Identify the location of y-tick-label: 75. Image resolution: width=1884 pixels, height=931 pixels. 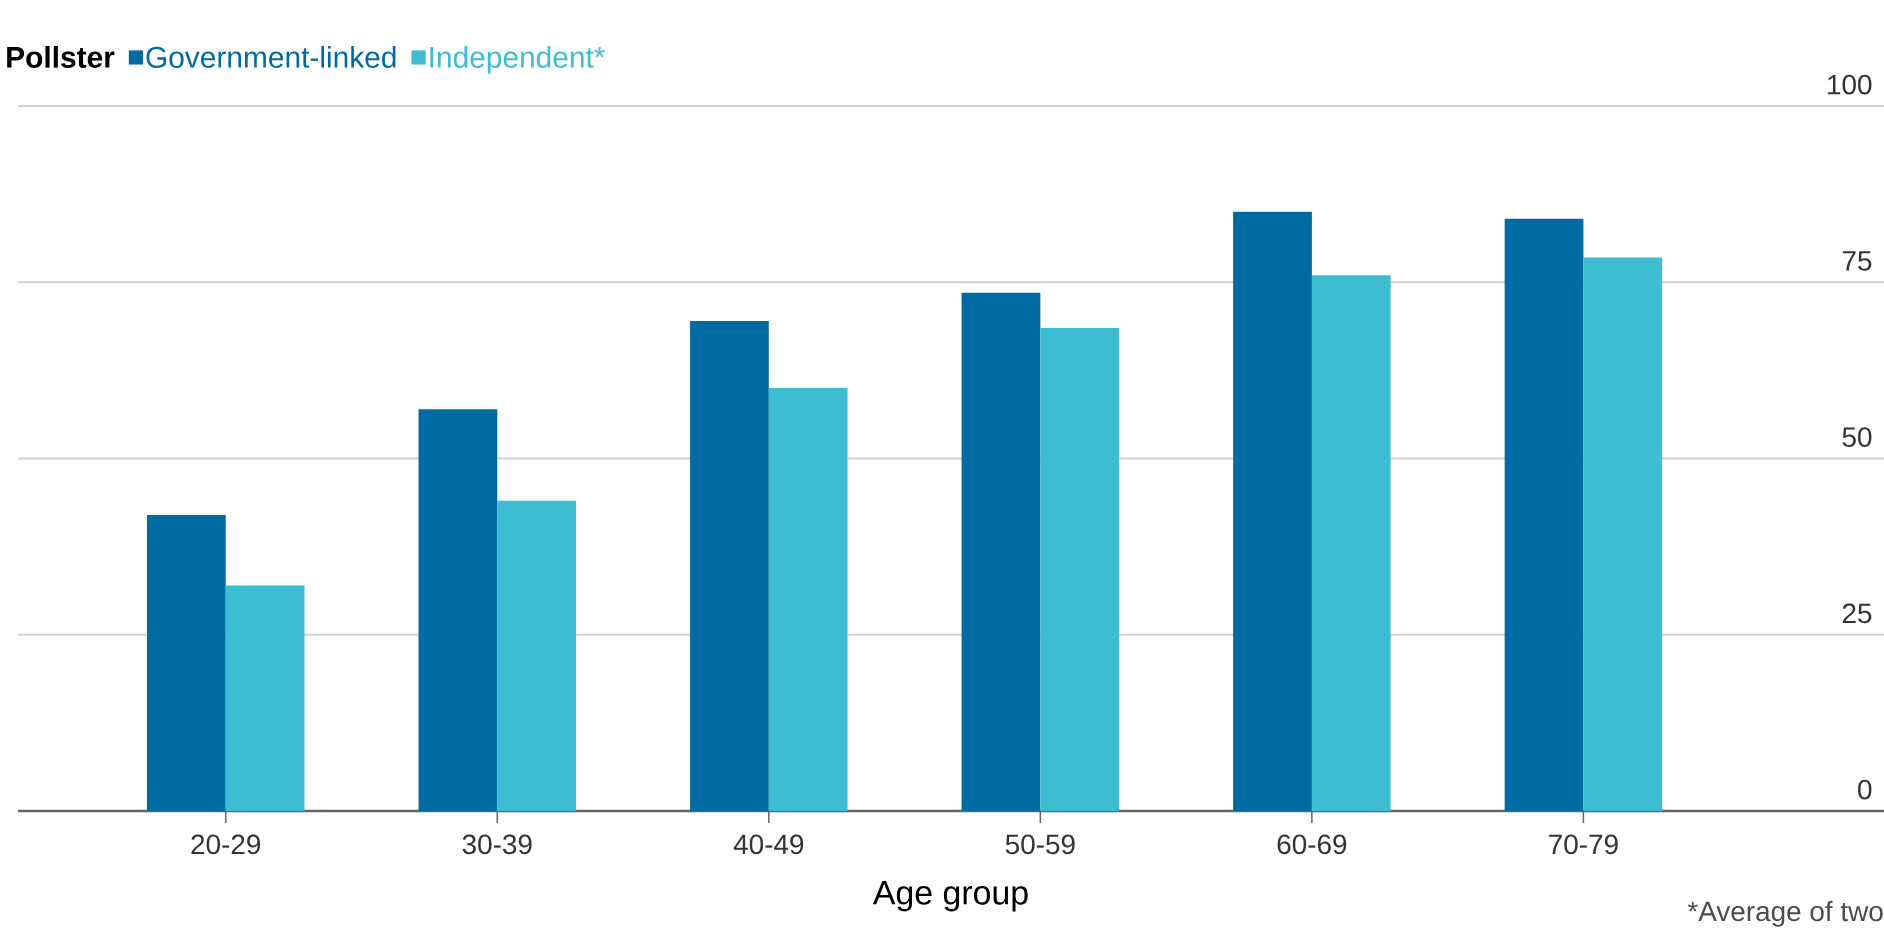
(1857, 261).